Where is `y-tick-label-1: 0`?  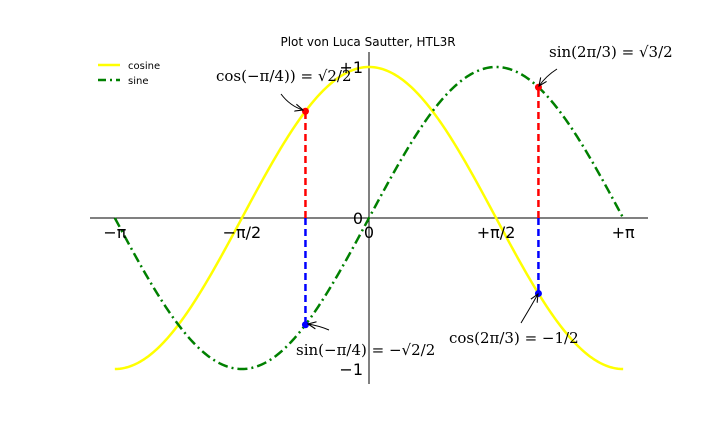
y-tick-label-1: 0 is located at coordinates (358, 218).